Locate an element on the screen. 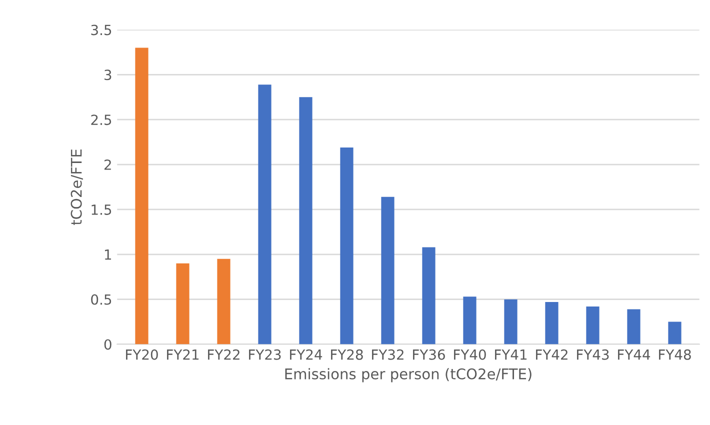 This screenshot has height=425, width=710. y-tick-label: 3 is located at coordinates (108, 75).